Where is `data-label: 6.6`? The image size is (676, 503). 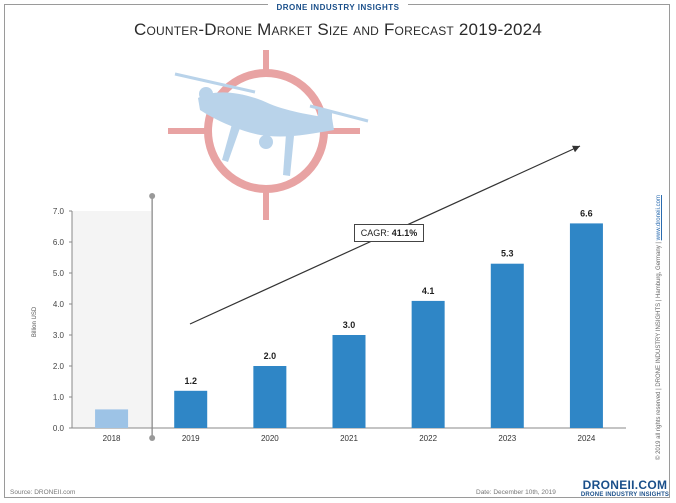 data-label: 6.6 is located at coordinates (586, 213).